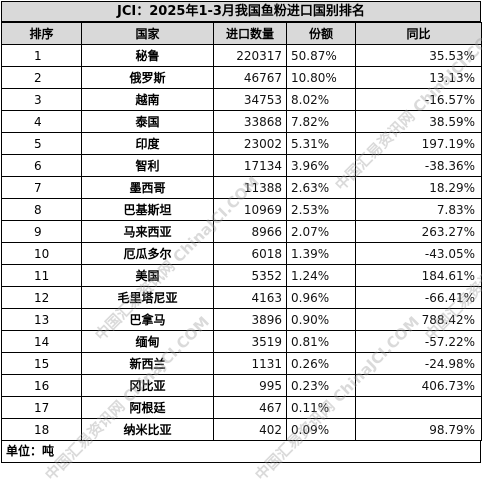 The width and height of the screenshot is (482, 485). Describe the element at coordinates (321, 297) in the screenshot. I see `share-cell: 0.96%` at that location.